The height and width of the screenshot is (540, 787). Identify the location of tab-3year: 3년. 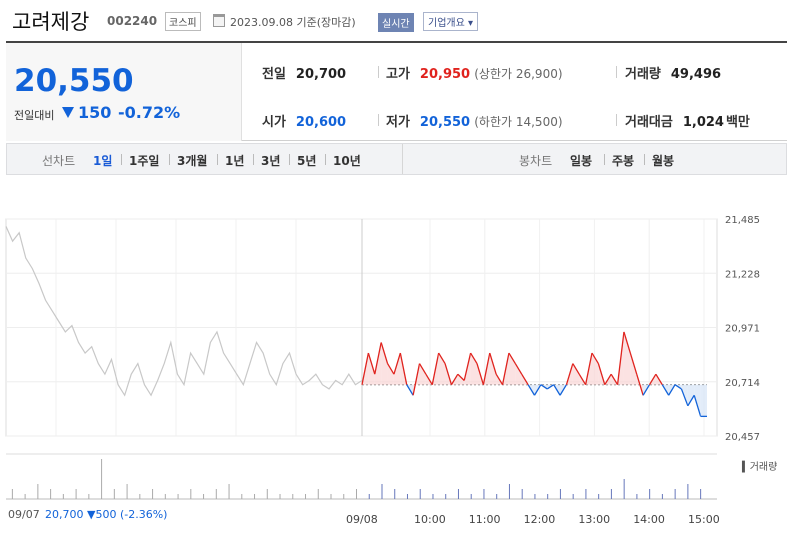
(271, 161).